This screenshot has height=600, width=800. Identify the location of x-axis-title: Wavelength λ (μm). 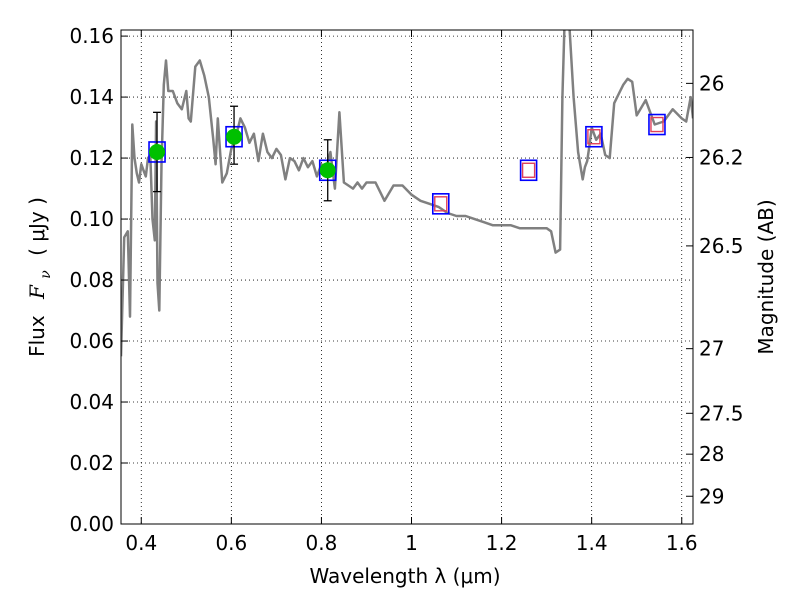
(404, 576).